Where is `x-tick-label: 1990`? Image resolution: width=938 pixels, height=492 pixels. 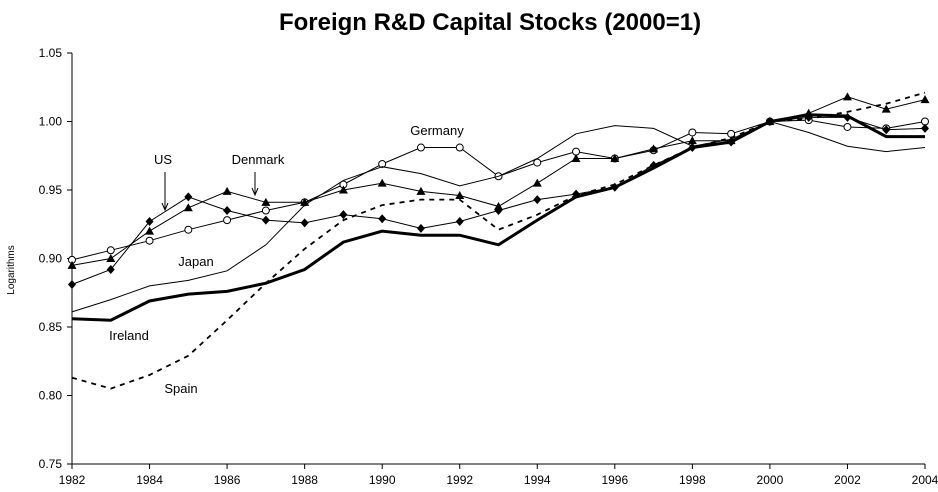
x-tick-label: 1990 is located at coordinates (382, 480).